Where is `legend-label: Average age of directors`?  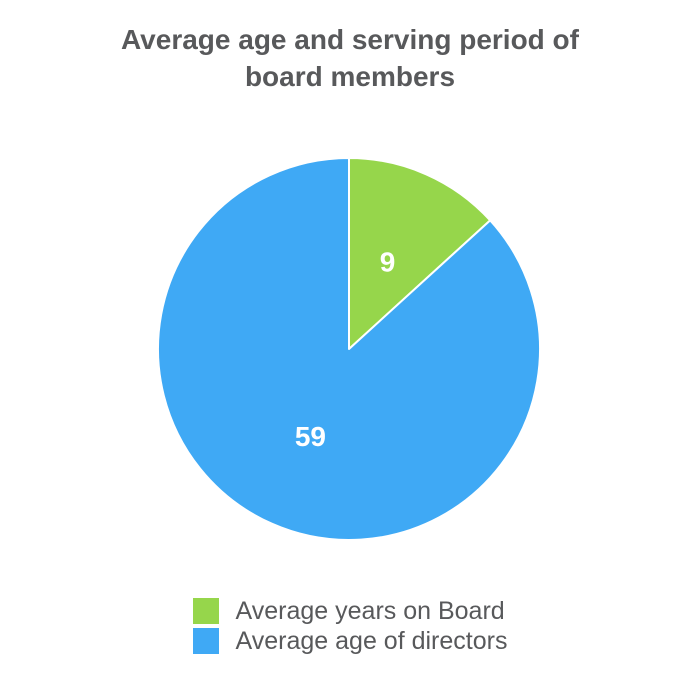 legend-label: Average age of directors is located at coordinates (371, 641).